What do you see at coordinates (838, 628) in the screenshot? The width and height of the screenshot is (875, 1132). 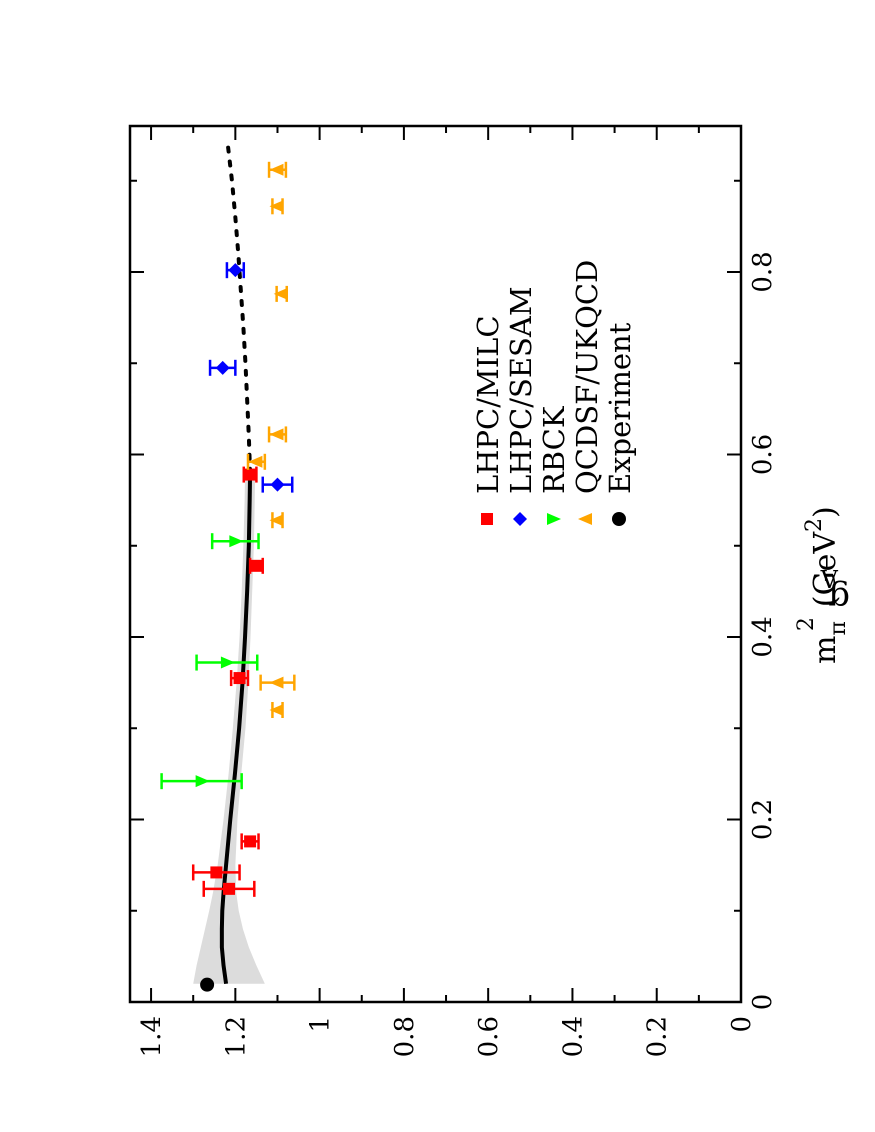 I see `x-axis-label-subscript: π` at bounding box center [838, 628].